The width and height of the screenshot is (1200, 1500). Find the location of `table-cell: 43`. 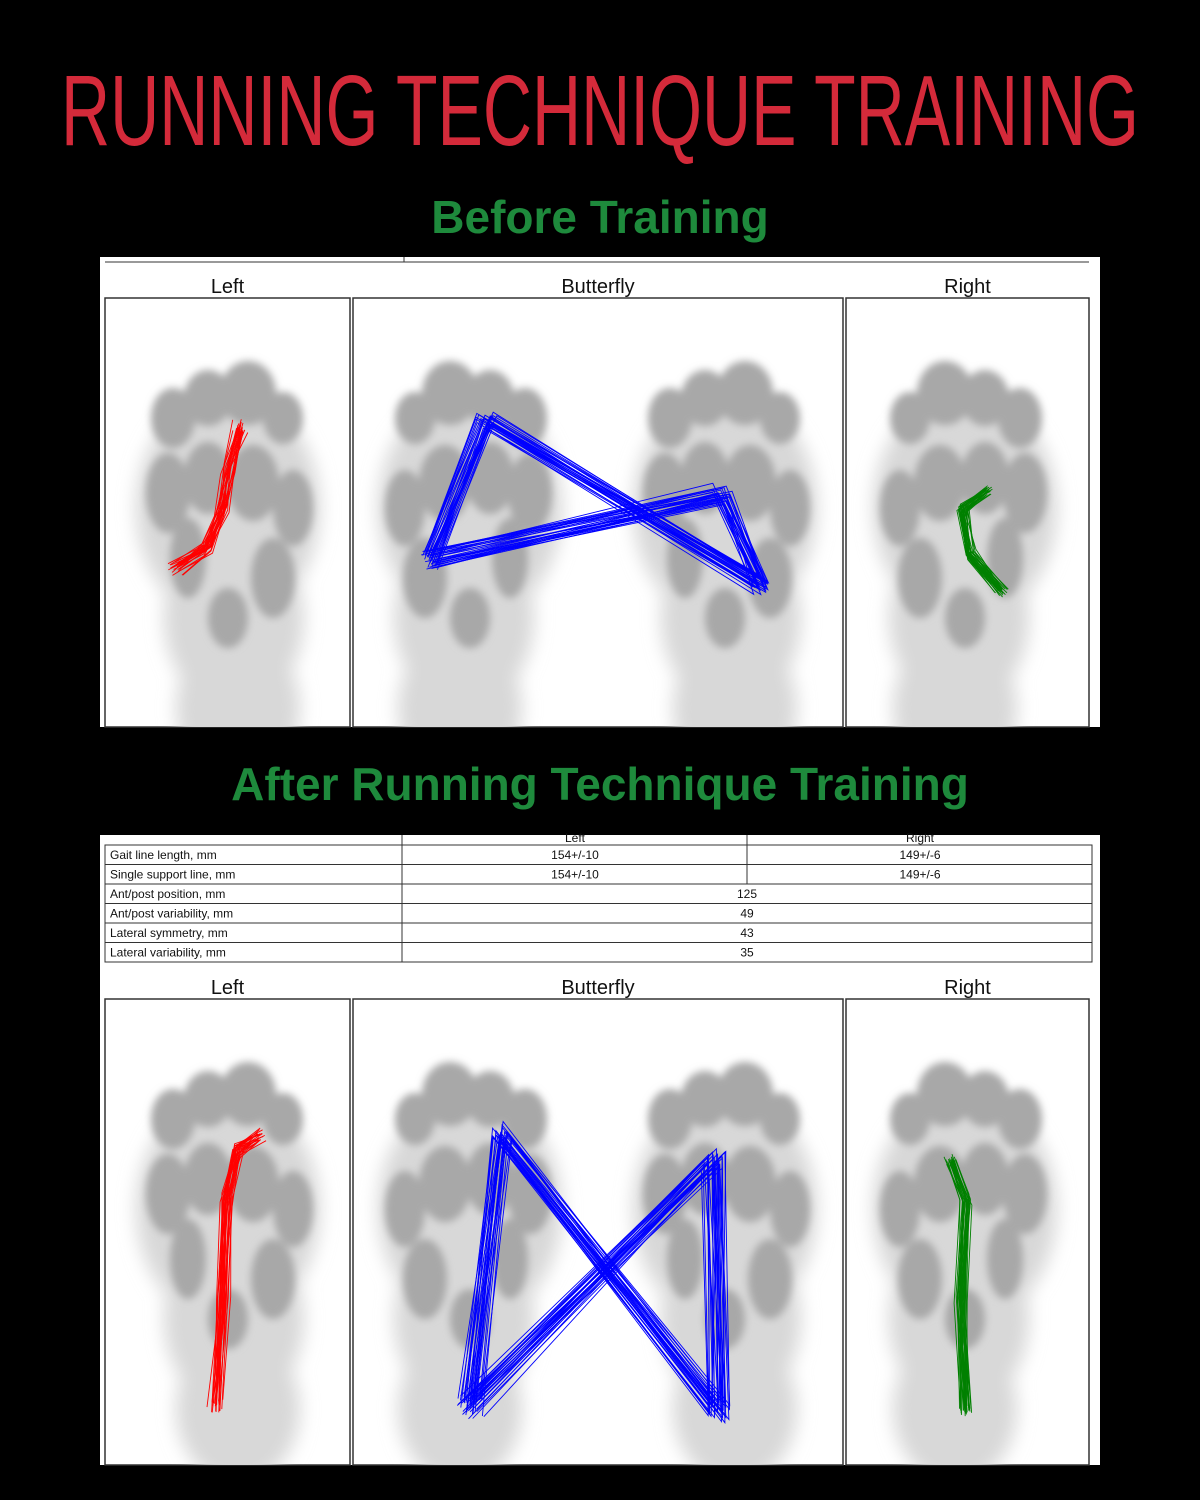

table-cell: 43 is located at coordinates (747, 933).